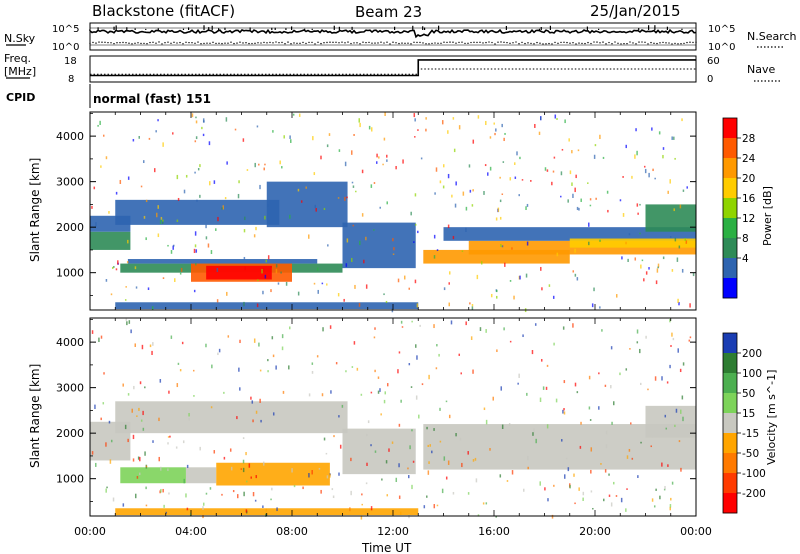 The height and width of the screenshot is (554, 800). What do you see at coordinates (748, 139) in the screenshot?
I see `power-colorbar-tick-label: 28` at bounding box center [748, 139].